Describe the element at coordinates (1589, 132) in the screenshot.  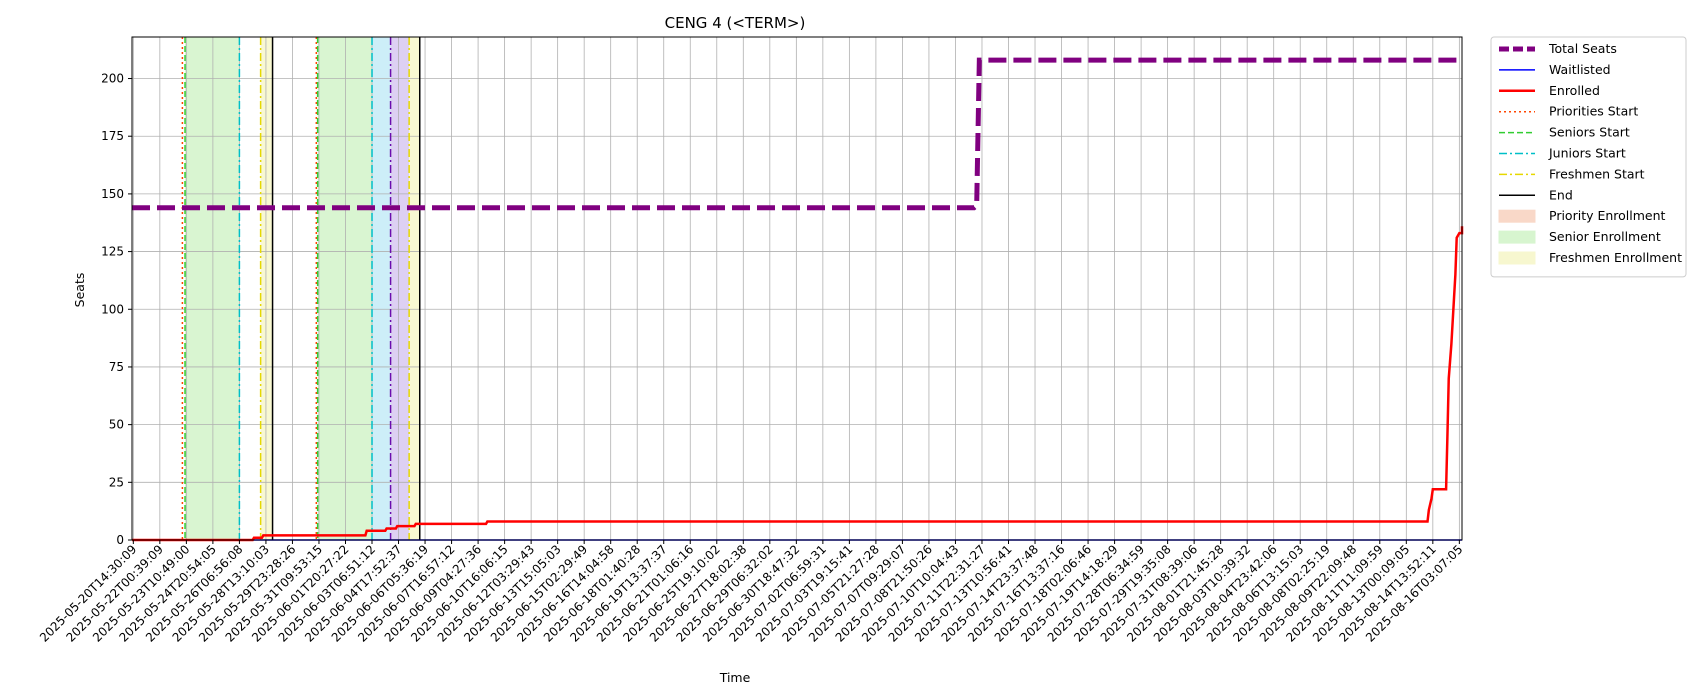
I see `legend-entry-label: Seniors Start` at that location.